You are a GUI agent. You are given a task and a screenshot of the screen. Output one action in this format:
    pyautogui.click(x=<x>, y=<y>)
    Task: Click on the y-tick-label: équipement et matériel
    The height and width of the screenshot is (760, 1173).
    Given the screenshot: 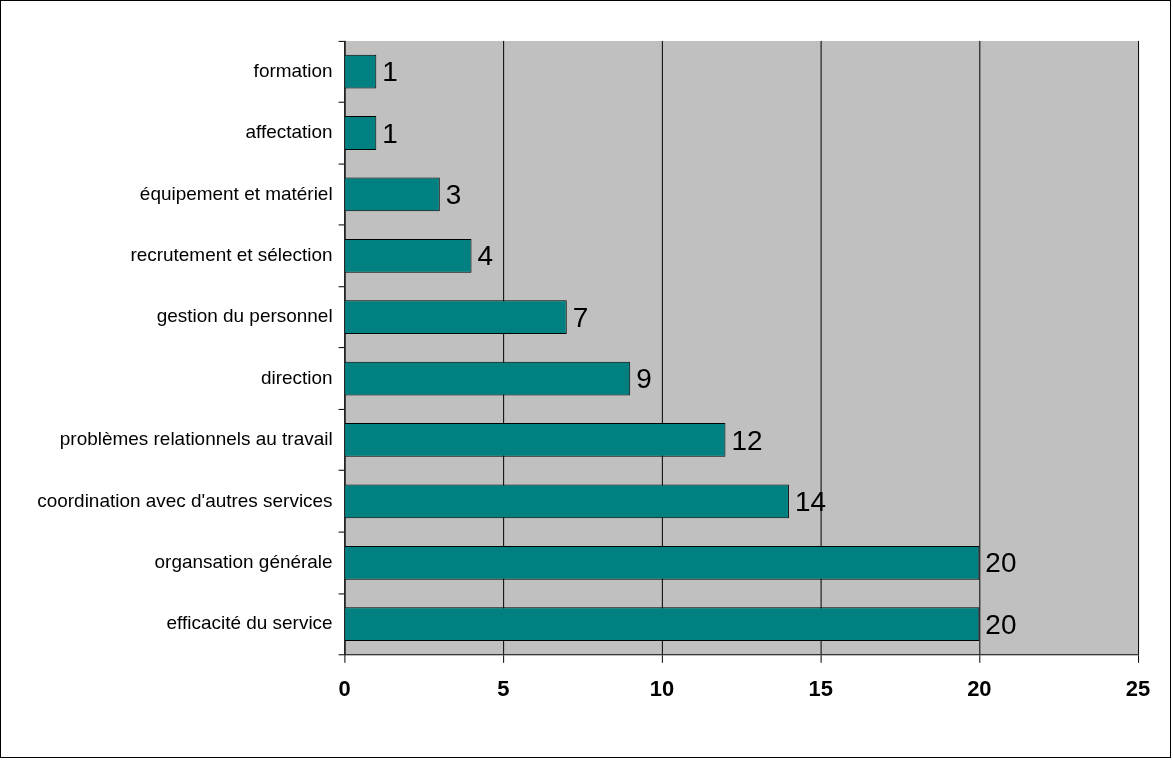 What is the action you would take?
    pyautogui.click(x=236, y=193)
    